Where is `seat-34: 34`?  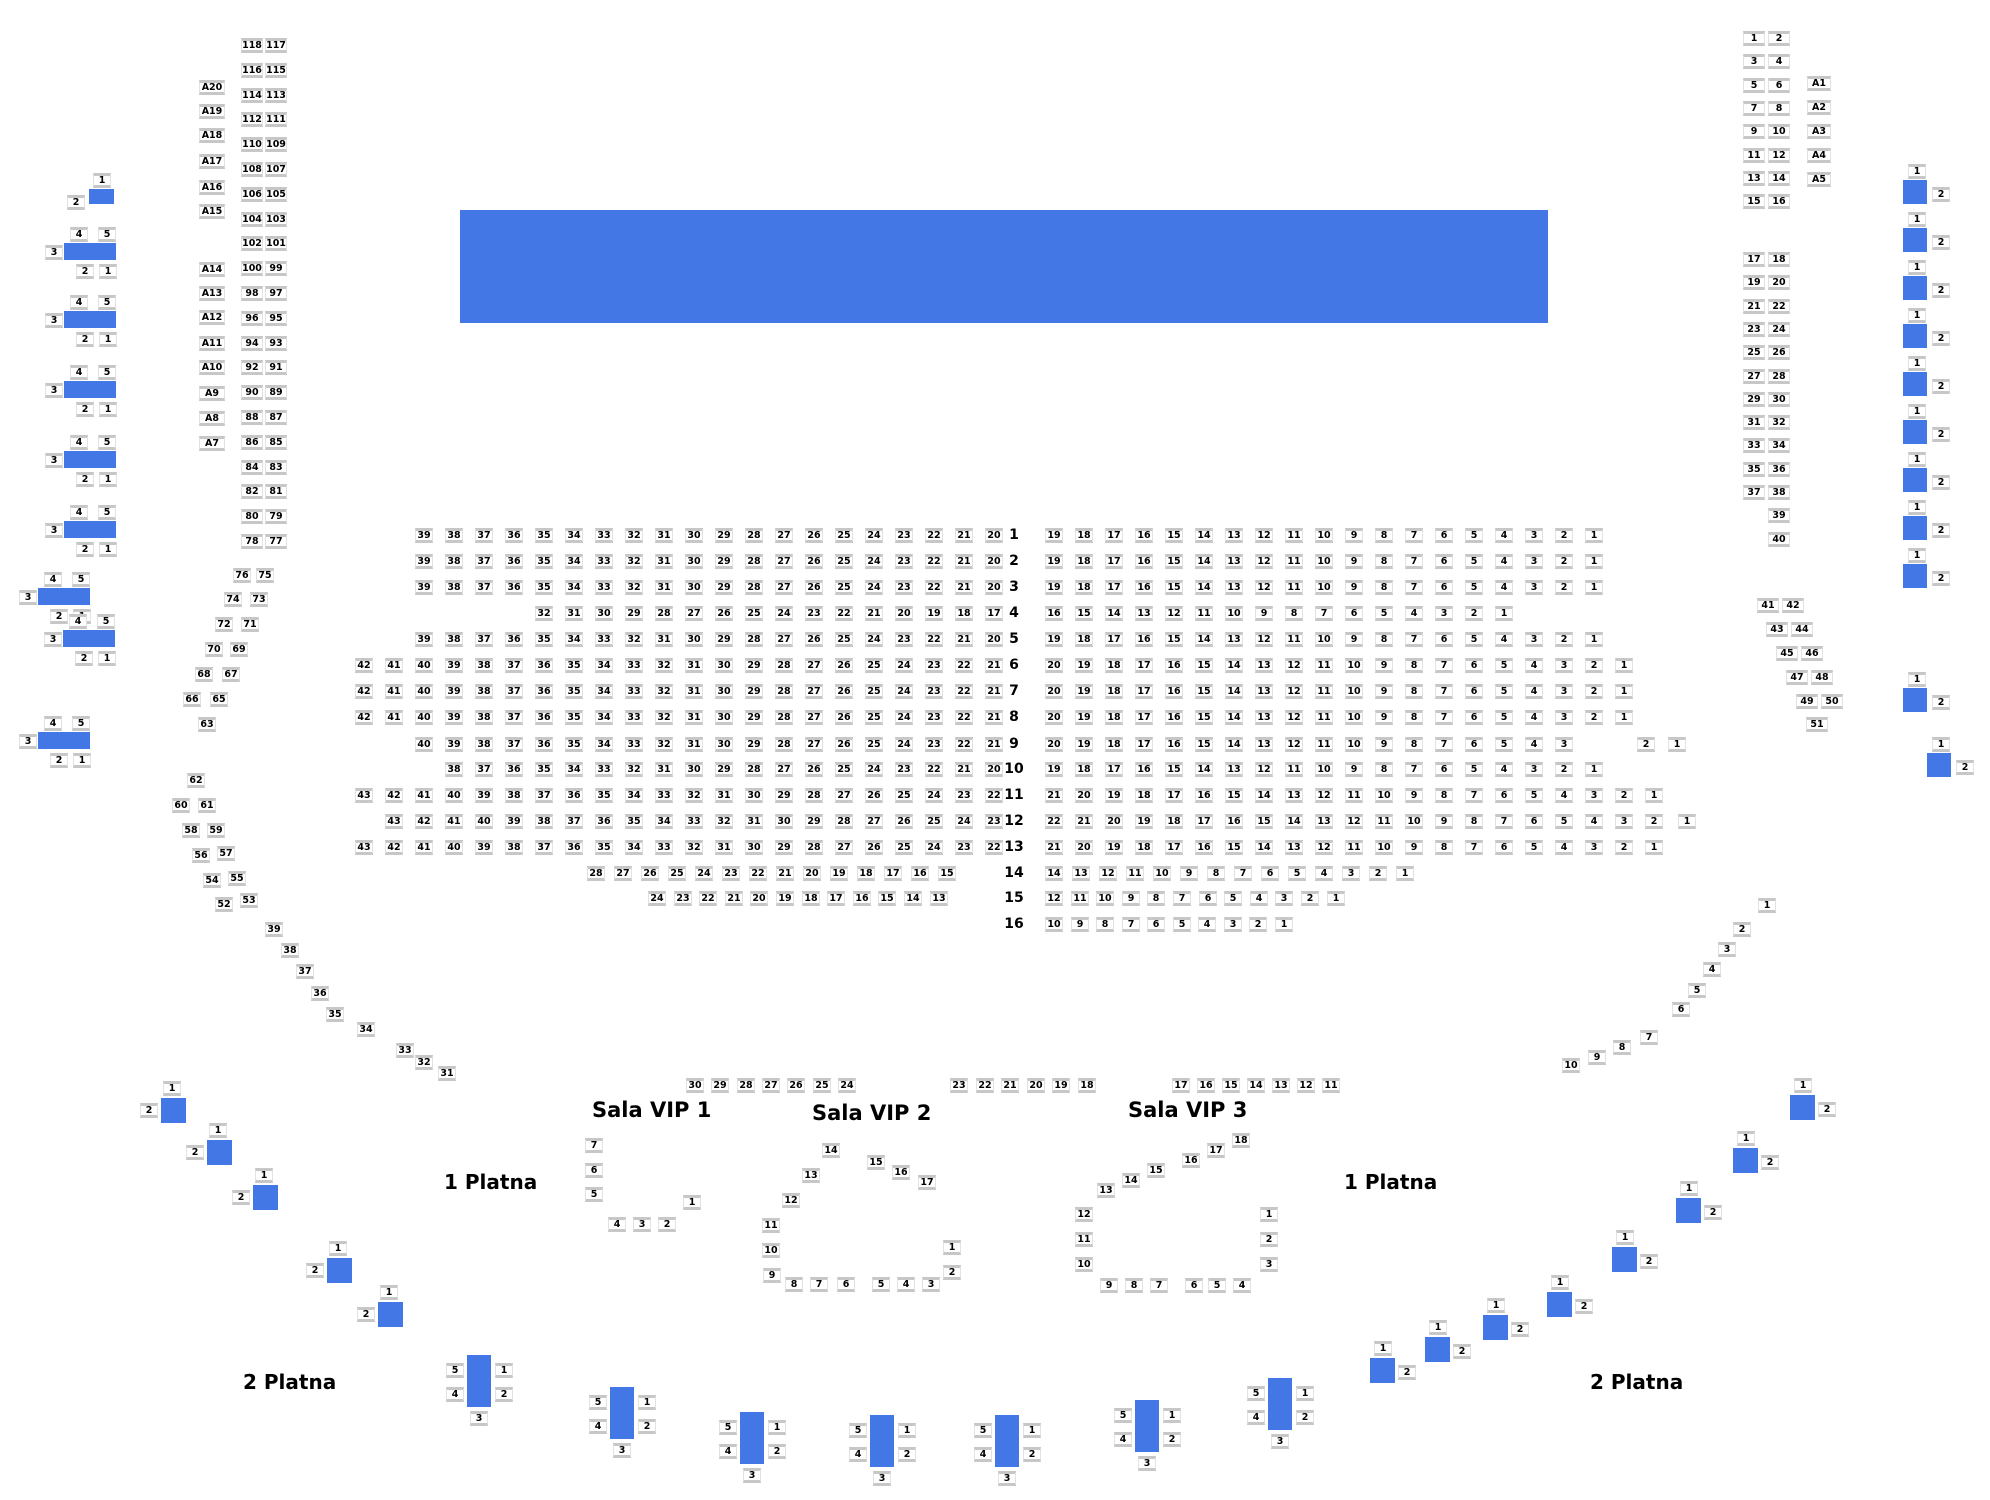
seat-34: 34 is located at coordinates (634, 847).